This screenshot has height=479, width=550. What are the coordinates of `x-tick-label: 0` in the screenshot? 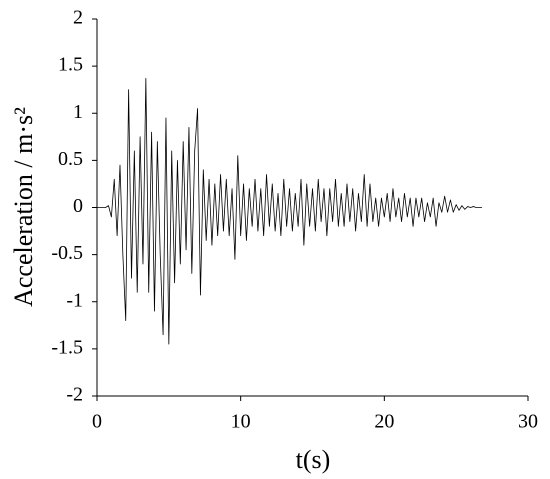 It's located at (97, 422).